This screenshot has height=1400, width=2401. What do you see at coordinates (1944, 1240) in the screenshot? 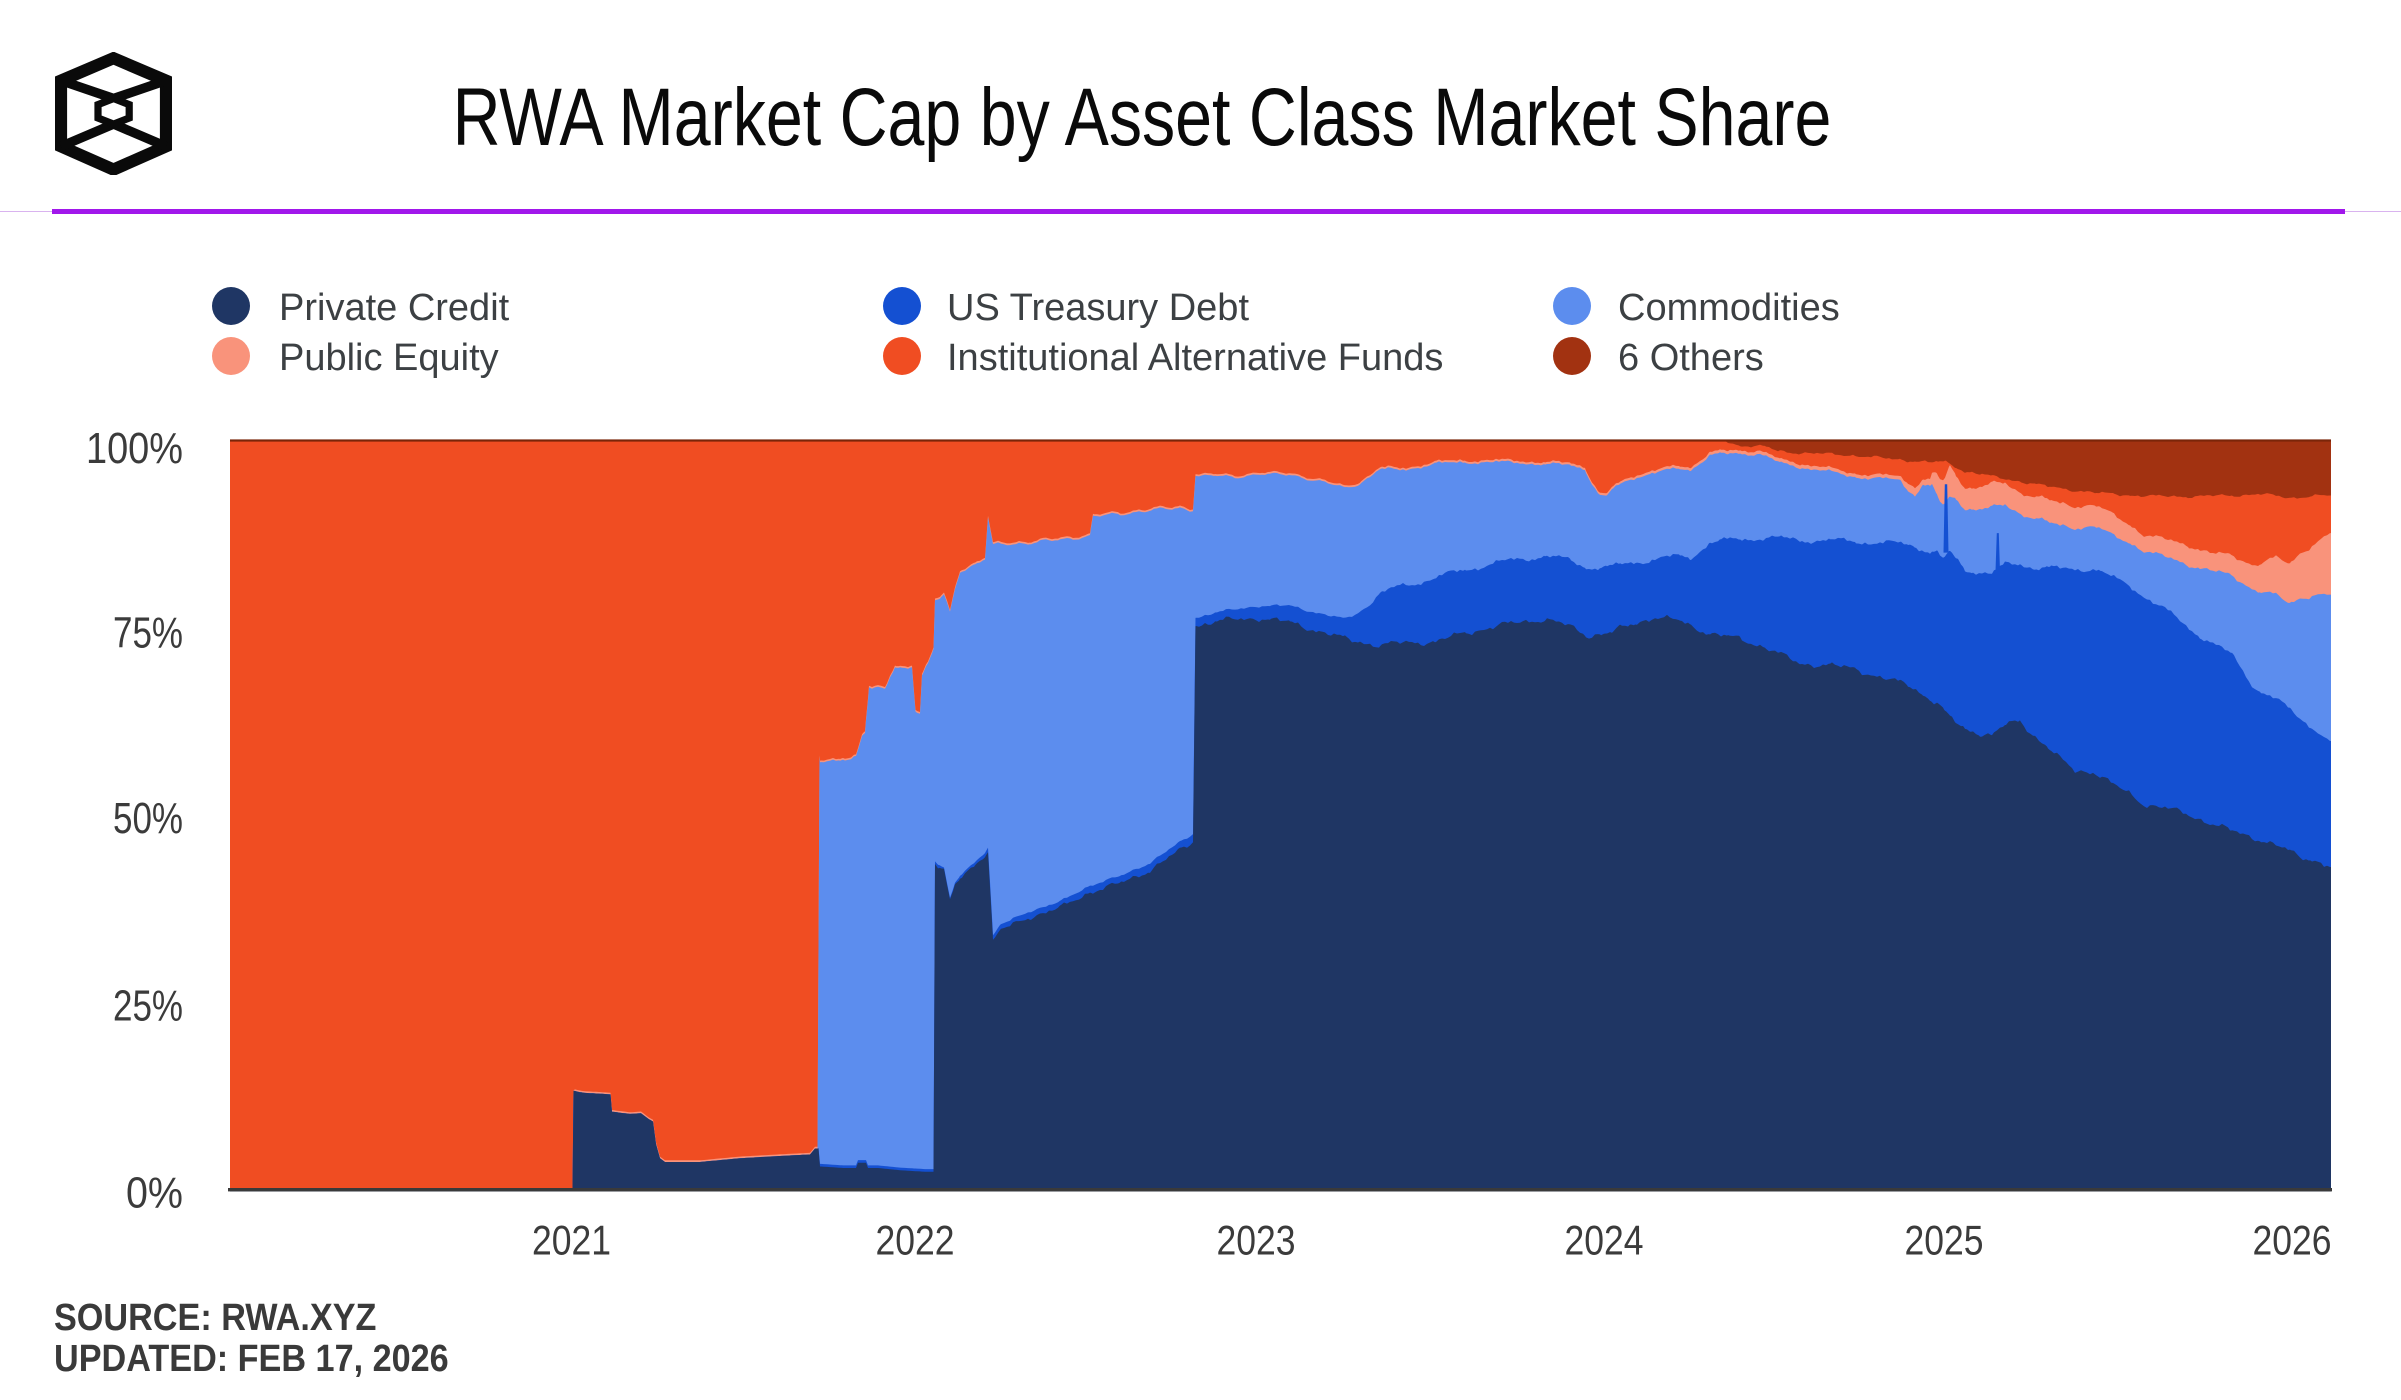
I see `svg-text: 2025` at bounding box center [1944, 1240].